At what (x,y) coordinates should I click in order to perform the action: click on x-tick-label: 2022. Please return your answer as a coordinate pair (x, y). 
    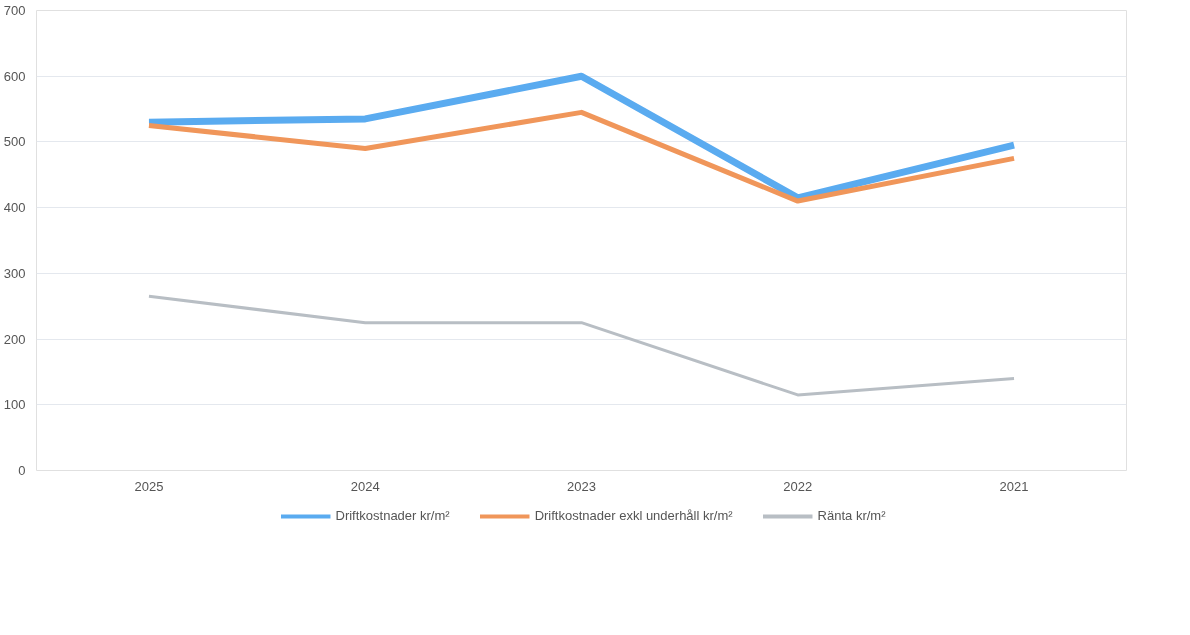
    Looking at the image, I should click on (798, 486).